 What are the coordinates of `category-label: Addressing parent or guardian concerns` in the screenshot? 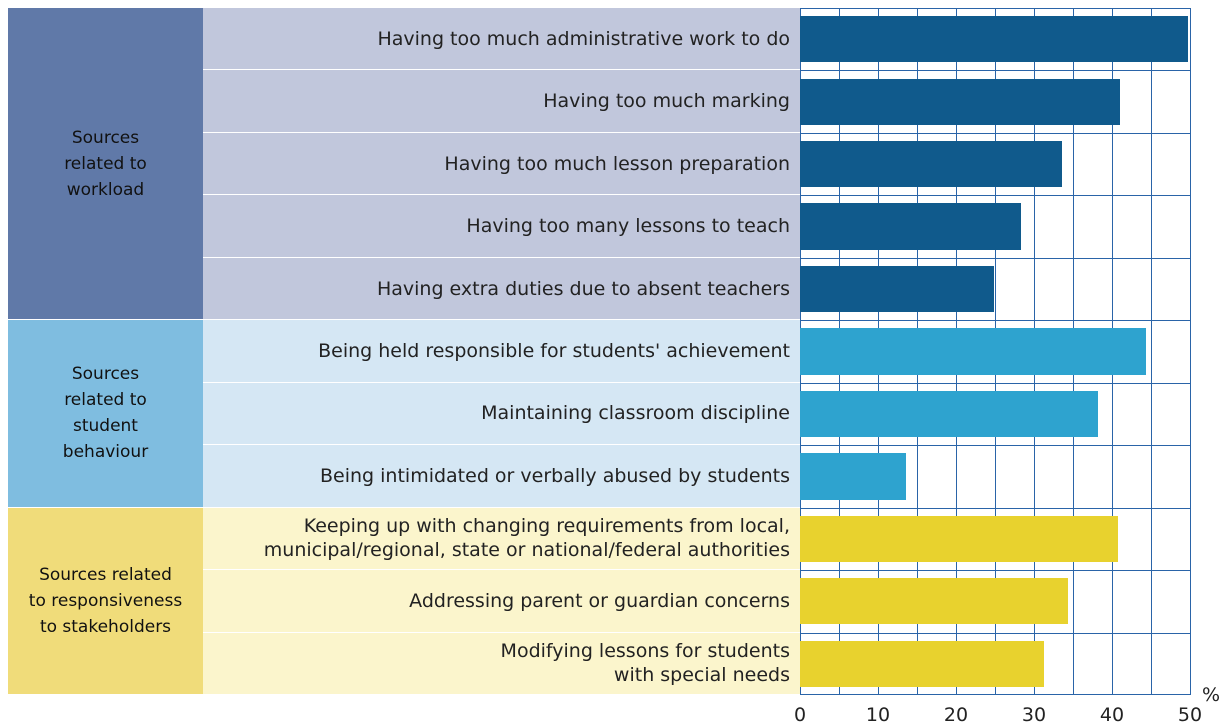 It's located at (501, 601).